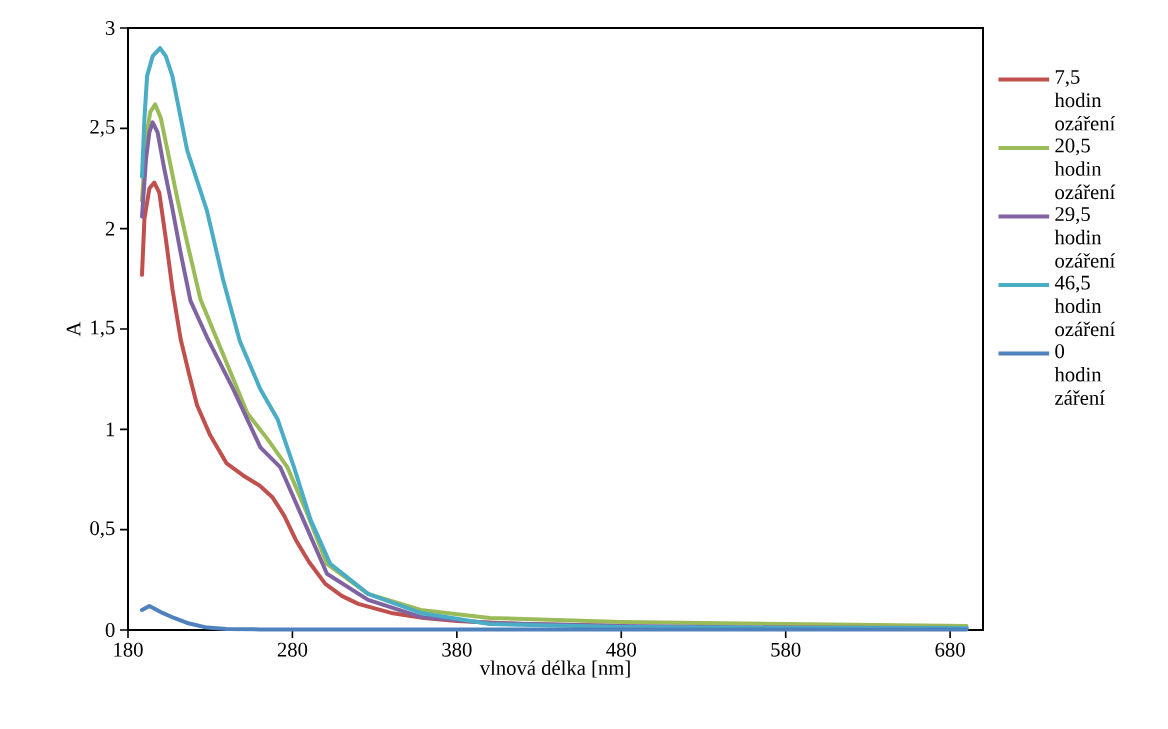 This screenshot has height=729, width=1168. Describe the element at coordinates (110, 429) in the screenshot. I see `y-tick-label: 1` at that location.